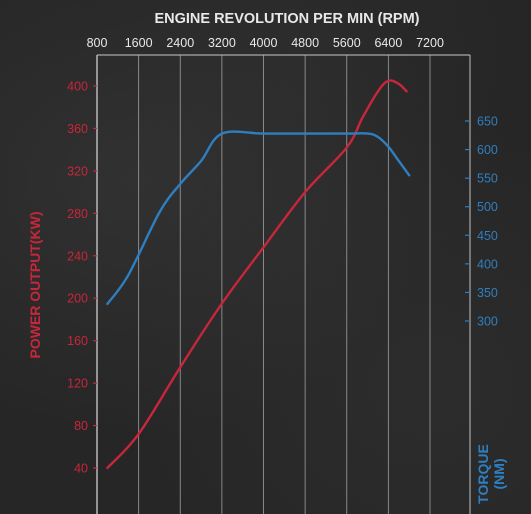  What do you see at coordinates (487, 236) in the screenshot?
I see `y-right-tick-label-450: 450` at bounding box center [487, 236].